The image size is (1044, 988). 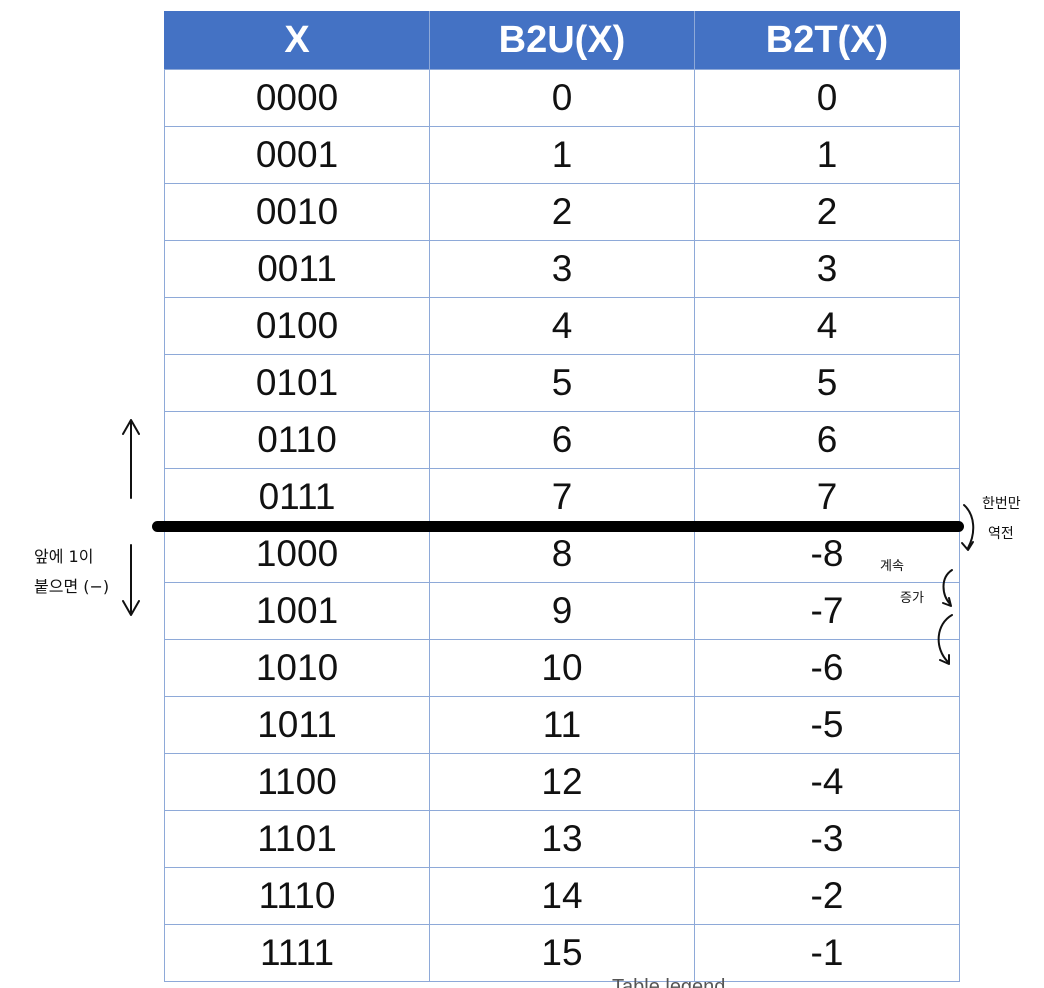 What do you see at coordinates (827, 269) in the screenshot?
I see `cell-b2t: 3` at bounding box center [827, 269].